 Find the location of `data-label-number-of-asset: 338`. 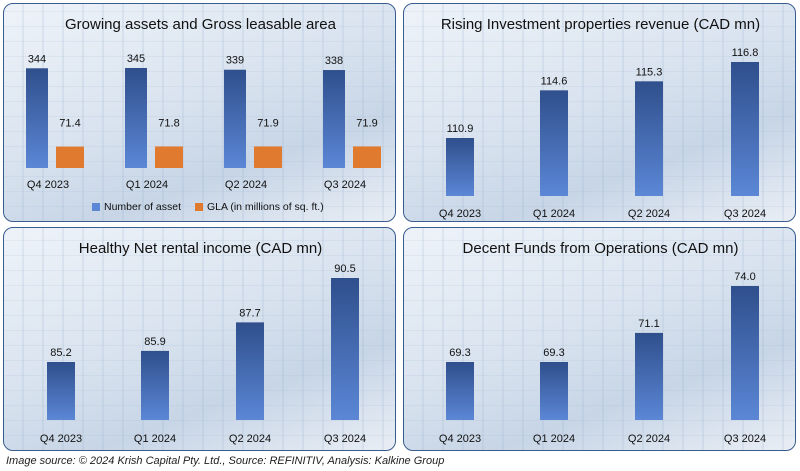

data-label-number-of-asset: 338 is located at coordinates (334, 61).